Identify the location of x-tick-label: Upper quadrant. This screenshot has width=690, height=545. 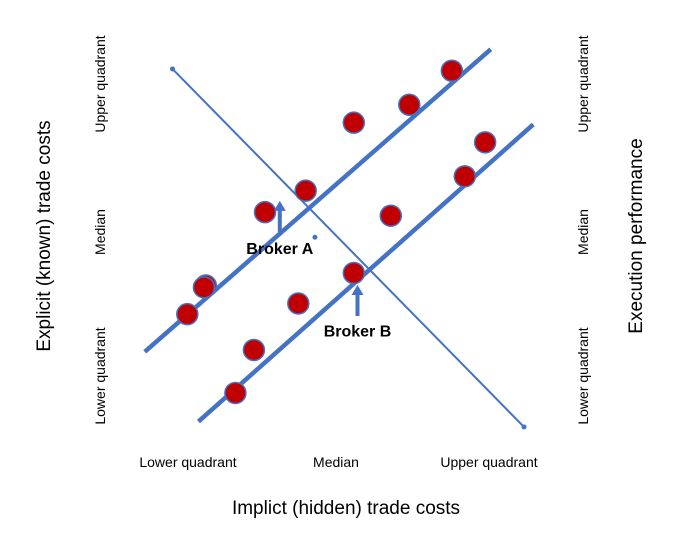
(488, 462).